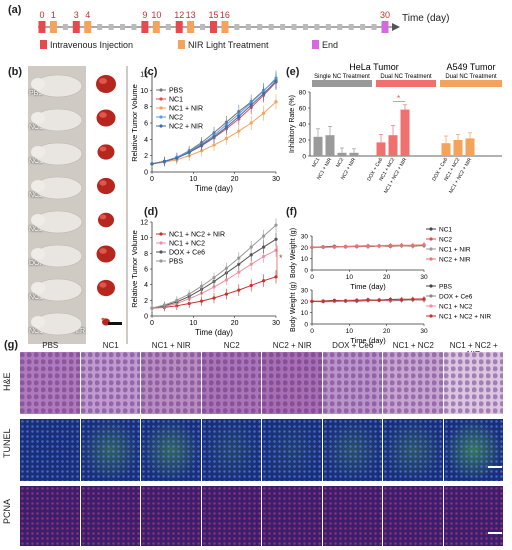 This screenshot has width=512, height=550. What do you see at coordinates (471, 83) in the screenshot?
I see `group-header-bar` at bounding box center [471, 83].